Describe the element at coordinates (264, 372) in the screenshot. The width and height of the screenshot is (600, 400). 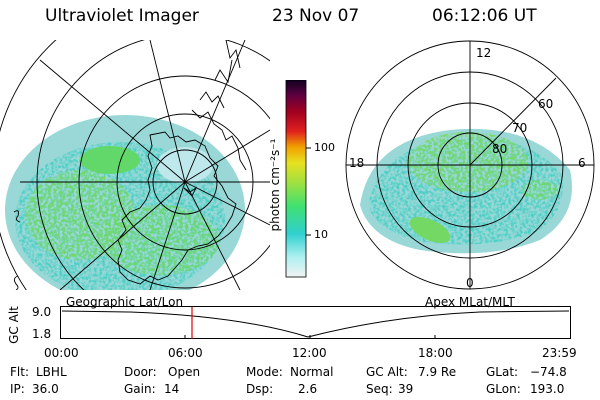
I see `mode-label: Mode:` at that location.